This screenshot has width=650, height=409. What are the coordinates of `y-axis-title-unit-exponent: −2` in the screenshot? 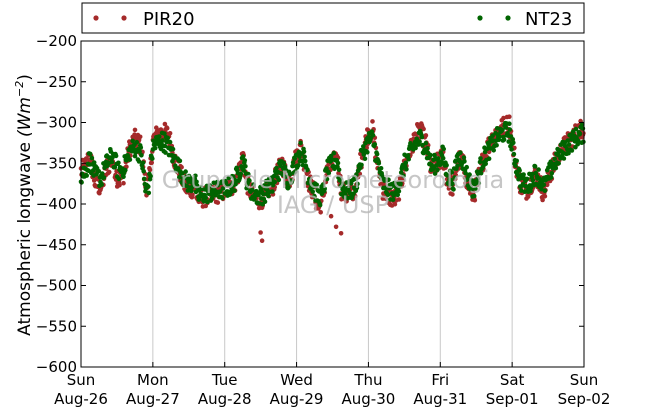 It's located at (19, 89).